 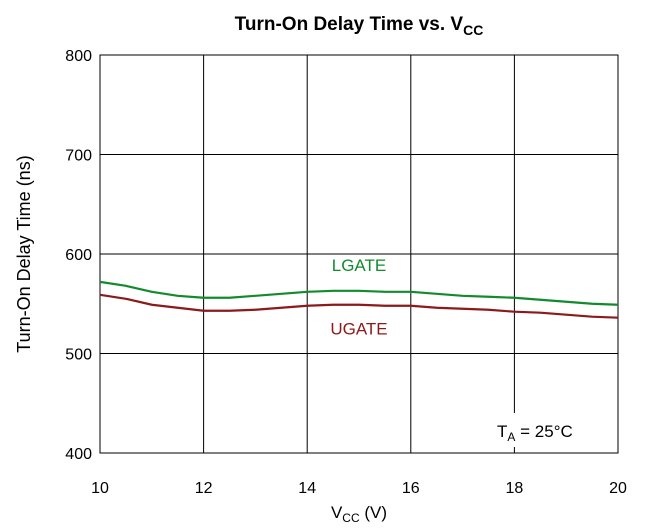 I want to click on y-tick-label: 400, so click(x=78, y=454).